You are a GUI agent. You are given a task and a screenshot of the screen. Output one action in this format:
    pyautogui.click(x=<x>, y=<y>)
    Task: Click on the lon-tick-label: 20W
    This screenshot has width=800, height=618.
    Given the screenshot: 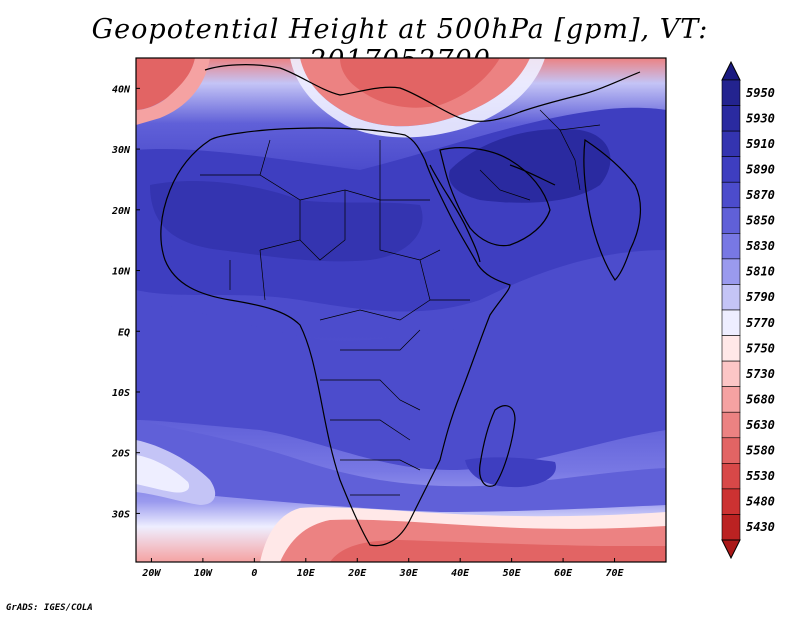 What is the action you would take?
    pyautogui.click(x=151, y=573)
    